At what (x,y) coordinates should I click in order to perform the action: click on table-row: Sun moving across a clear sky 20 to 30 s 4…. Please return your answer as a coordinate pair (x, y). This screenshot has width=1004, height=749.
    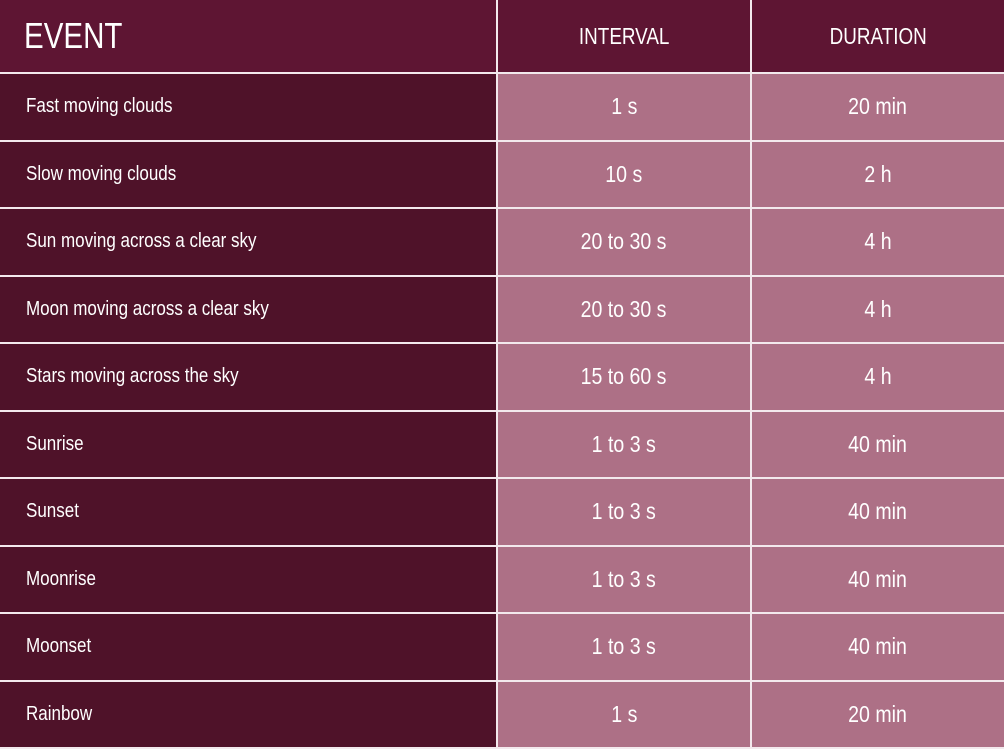
    Looking at the image, I should click on (502, 242).